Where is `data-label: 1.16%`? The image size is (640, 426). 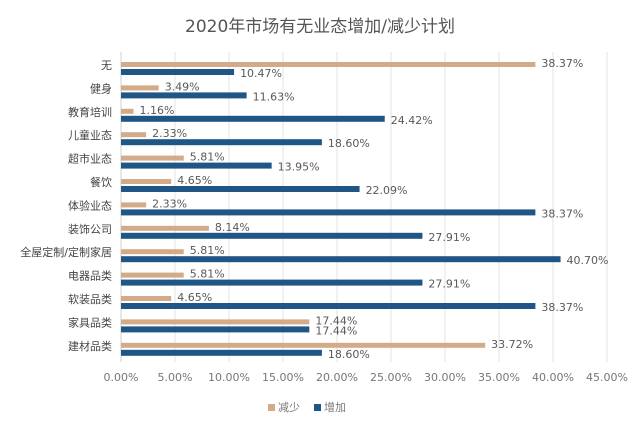
data-label: 1.16% is located at coordinates (157, 110).